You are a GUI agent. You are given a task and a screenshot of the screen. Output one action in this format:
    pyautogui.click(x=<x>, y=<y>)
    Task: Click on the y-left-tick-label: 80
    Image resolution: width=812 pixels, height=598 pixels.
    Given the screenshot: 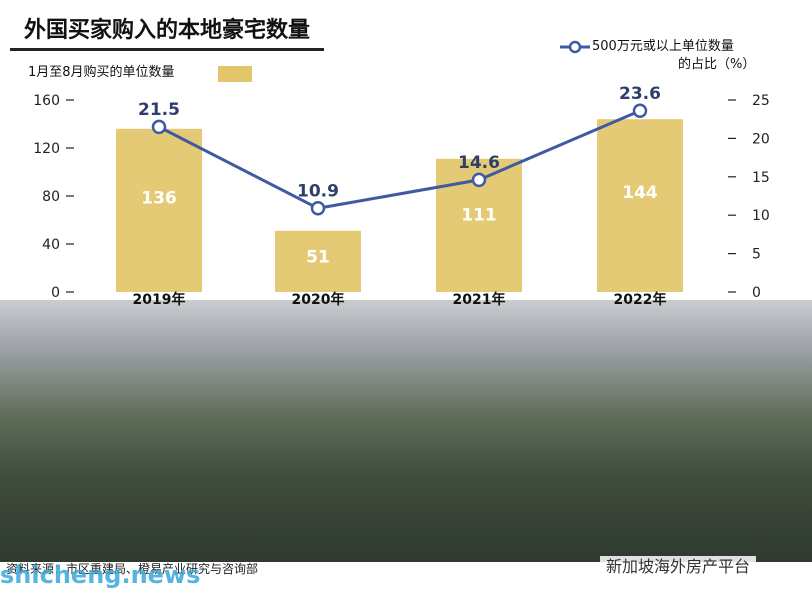 What is the action you would take?
    pyautogui.click(x=51, y=197)
    